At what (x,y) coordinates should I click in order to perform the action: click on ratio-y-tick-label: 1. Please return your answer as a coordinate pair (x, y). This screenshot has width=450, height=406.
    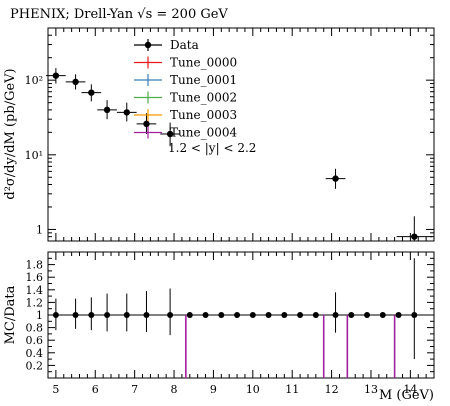
    Looking at the image, I should click on (39, 315).